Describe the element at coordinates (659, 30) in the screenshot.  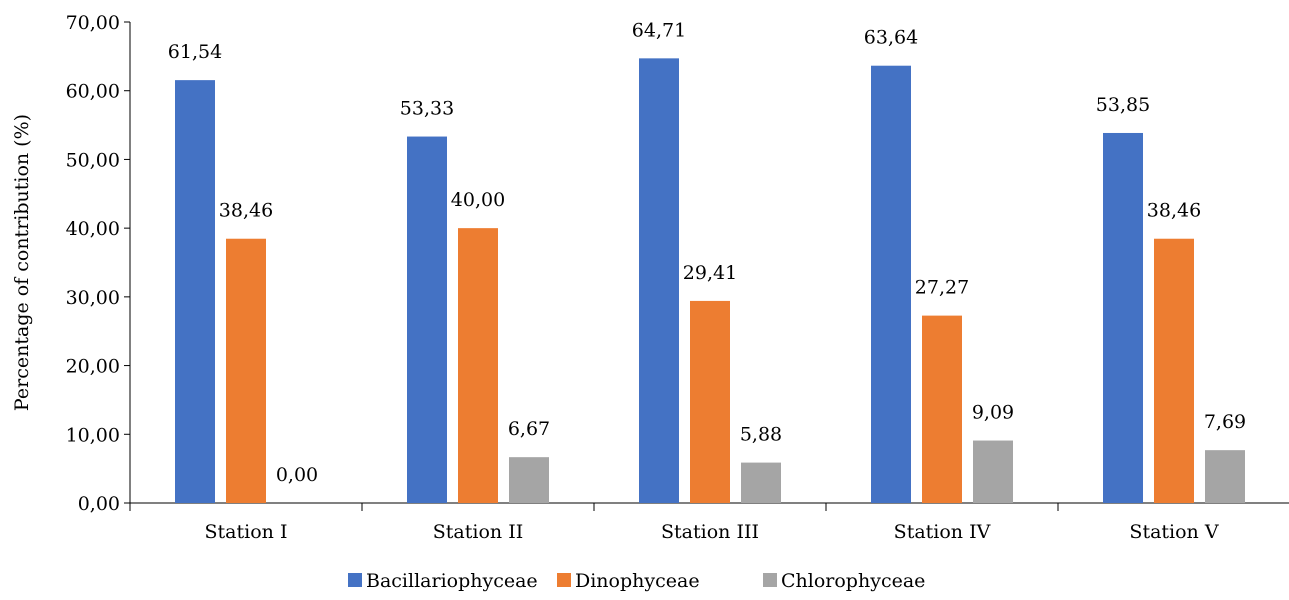
I see `data-label: 64,71` at that location.